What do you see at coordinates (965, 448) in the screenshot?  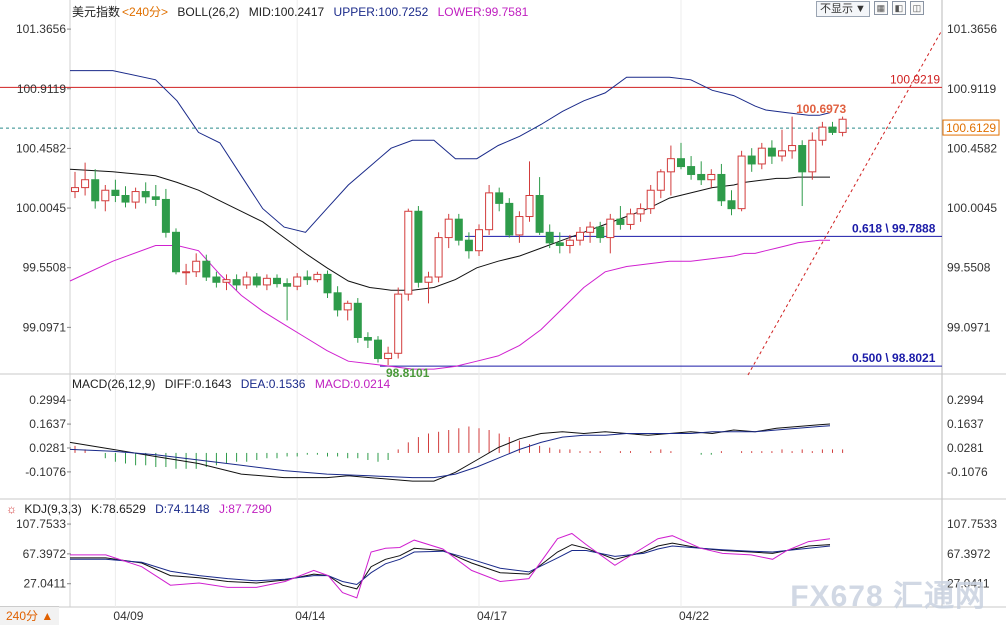 I see `macd-tick-right: 0.0281` at bounding box center [965, 448].